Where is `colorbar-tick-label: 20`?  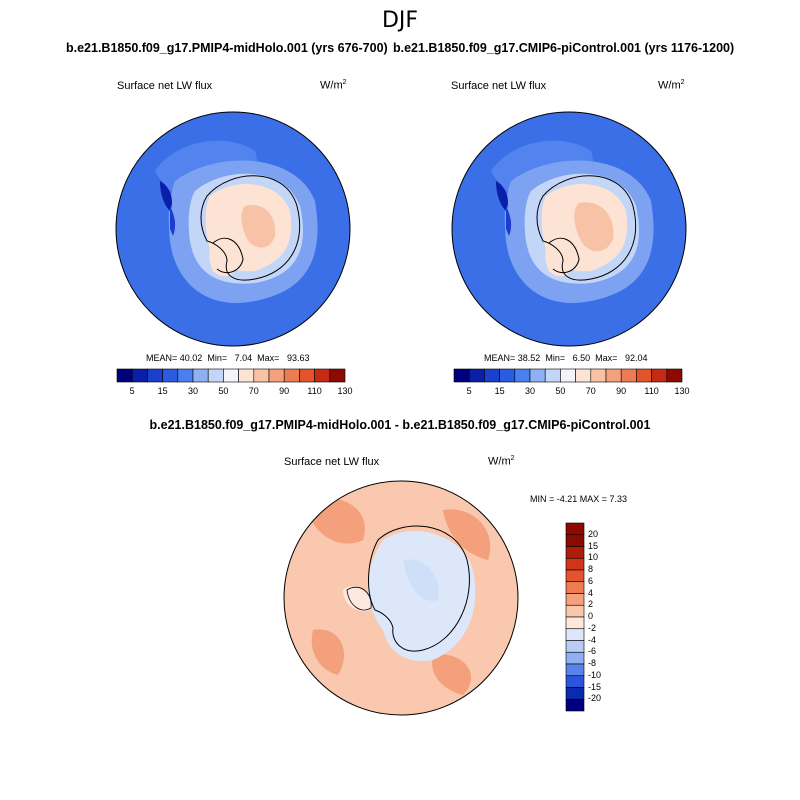
colorbar-tick-label: 20 is located at coordinates (593, 533).